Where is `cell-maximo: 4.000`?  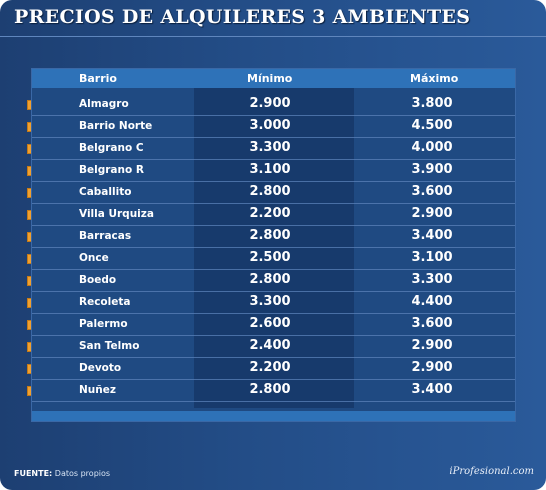
cell-maximo: 4.000 is located at coordinates (432, 147).